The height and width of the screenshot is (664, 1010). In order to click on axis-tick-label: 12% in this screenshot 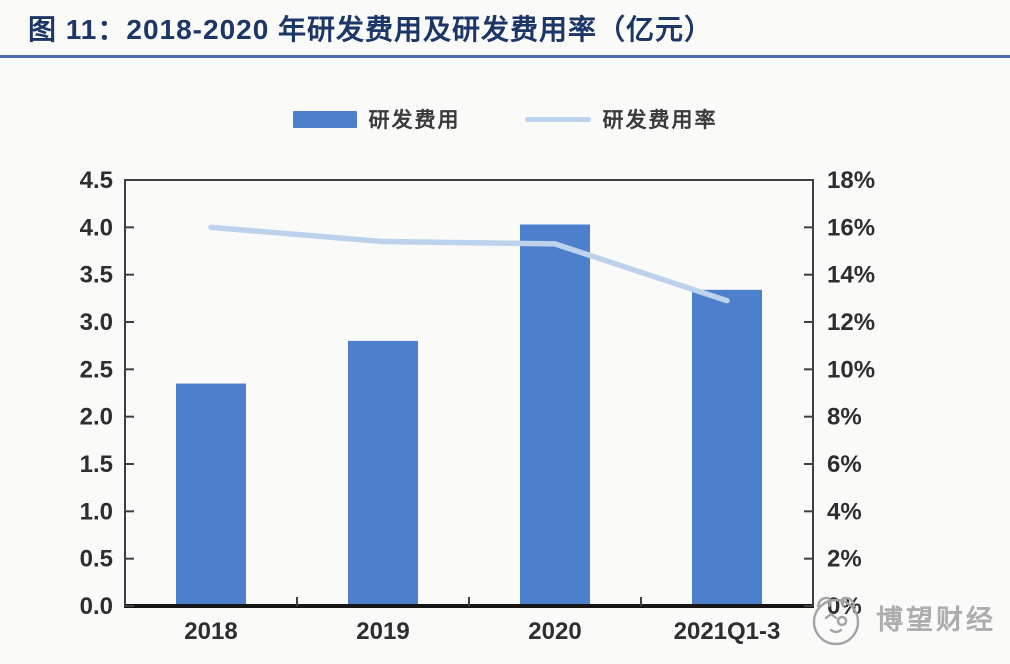, I will do `click(851, 322)`.